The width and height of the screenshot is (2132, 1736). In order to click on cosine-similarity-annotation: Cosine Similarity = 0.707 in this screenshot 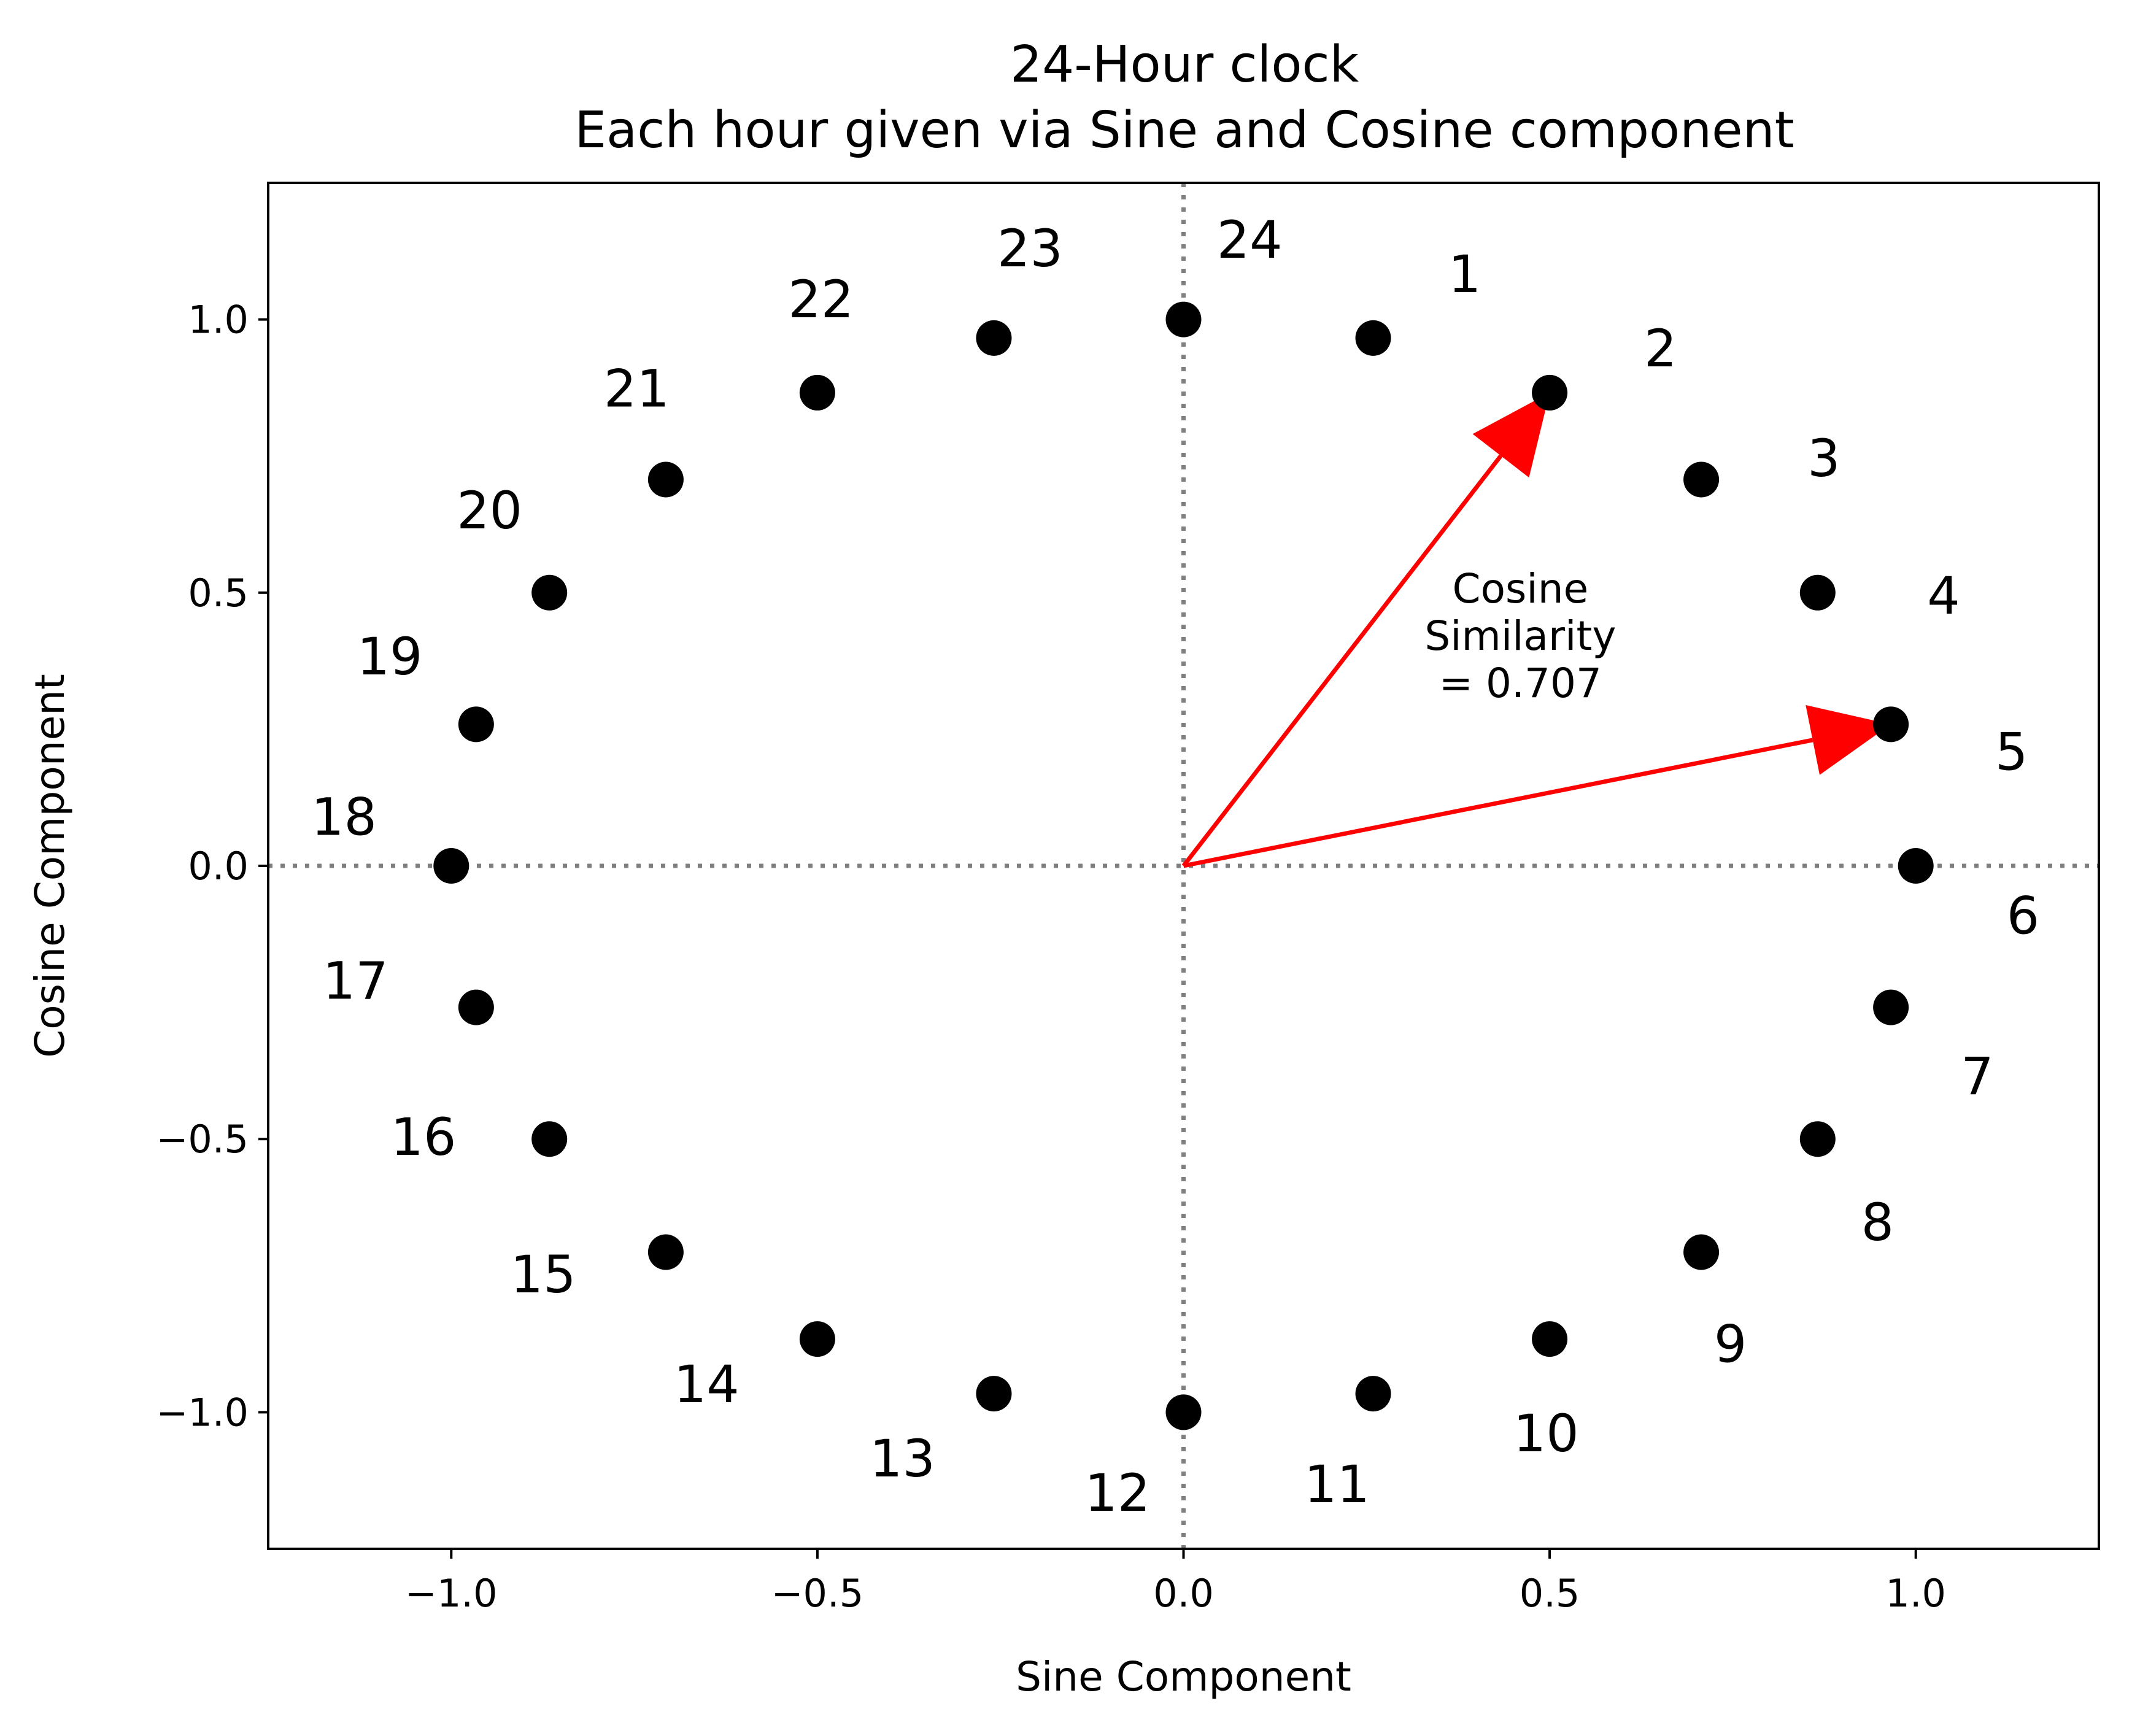, I will do `click(1520, 636)`.